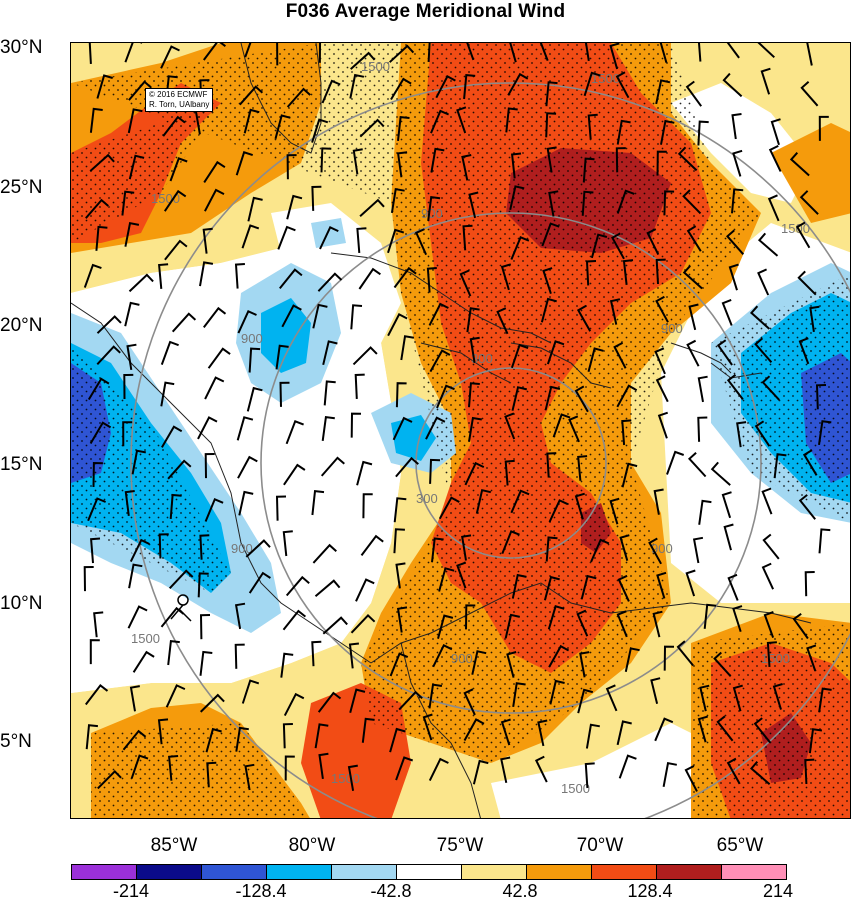  I want to click on credit-box: © 2016 ECMWF R. Torn, UAlbany, so click(179, 100).